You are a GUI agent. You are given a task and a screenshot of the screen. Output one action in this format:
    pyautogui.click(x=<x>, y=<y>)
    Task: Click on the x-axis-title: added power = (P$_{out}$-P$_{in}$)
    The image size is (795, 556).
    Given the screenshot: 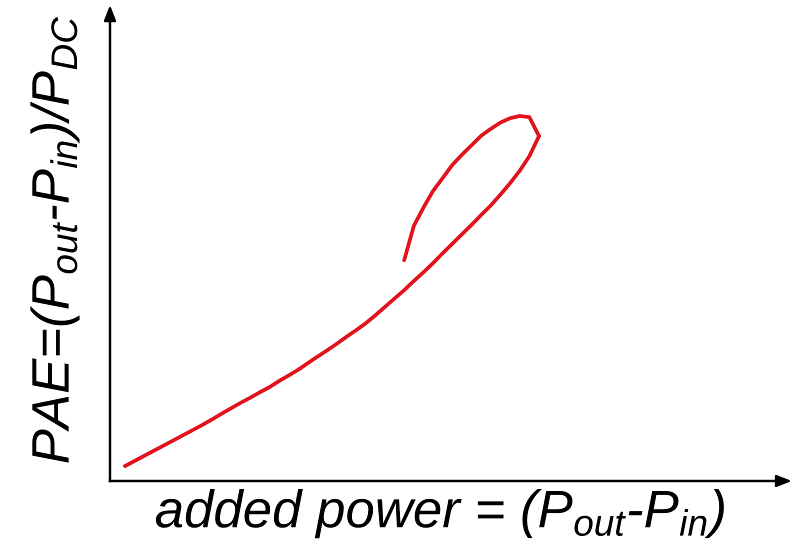 What is the action you would take?
    pyautogui.click(x=440, y=513)
    